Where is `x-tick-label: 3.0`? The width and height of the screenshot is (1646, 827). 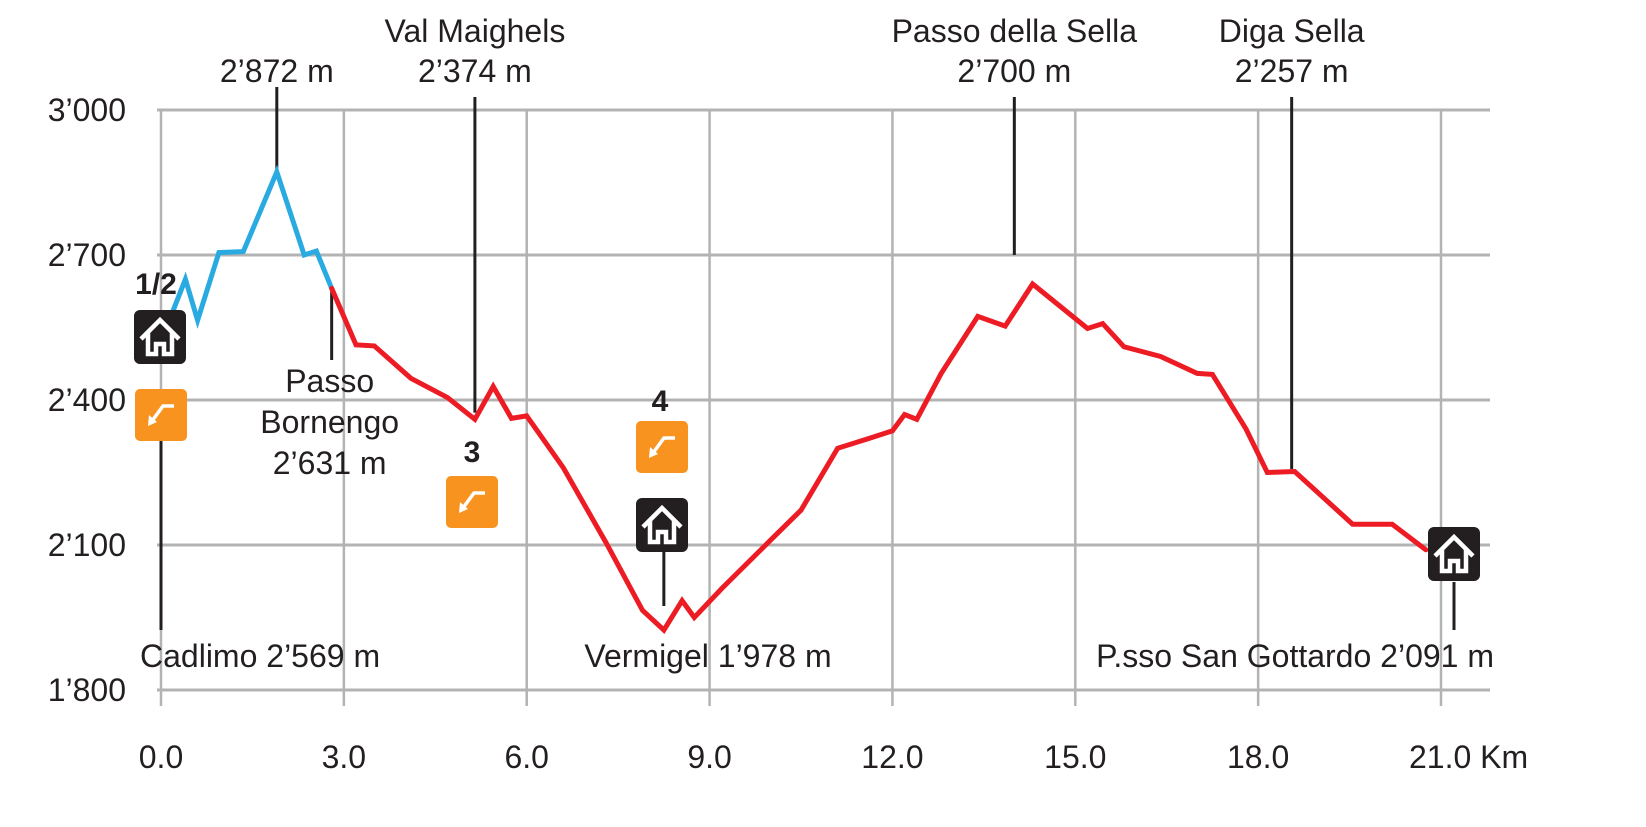 x-tick-label: 3.0 is located at coordinates (344, 757).